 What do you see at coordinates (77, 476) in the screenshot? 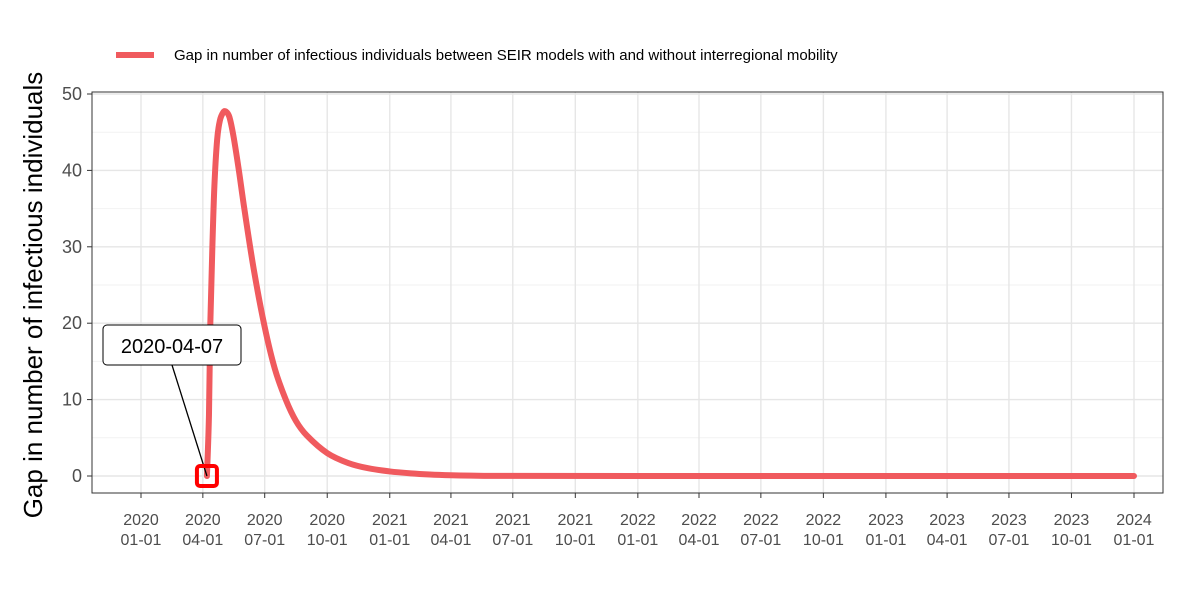
I see `y-tick-label: 0` at bounding box center [77, 476].